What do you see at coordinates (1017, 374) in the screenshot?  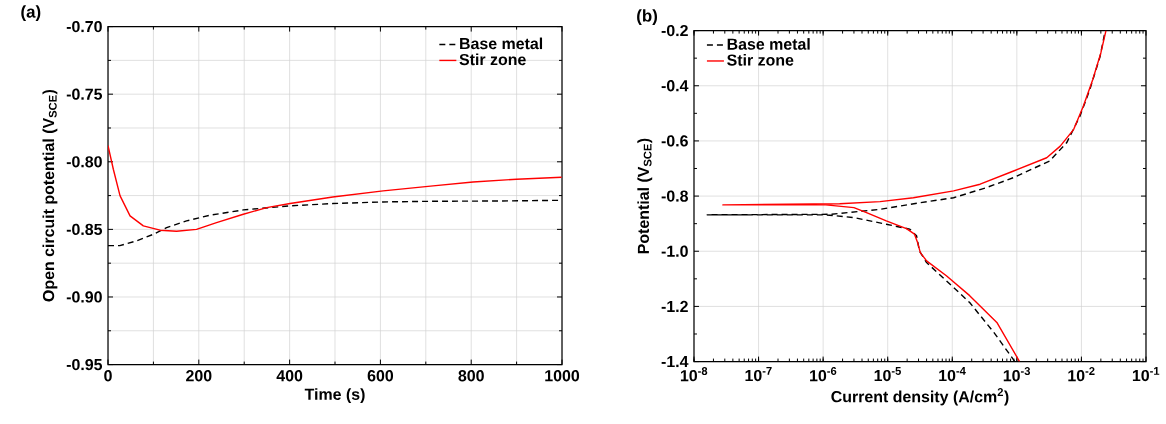 I see `x-tick-label: 10$^{-3}$` at bounding box center [1017, 374].